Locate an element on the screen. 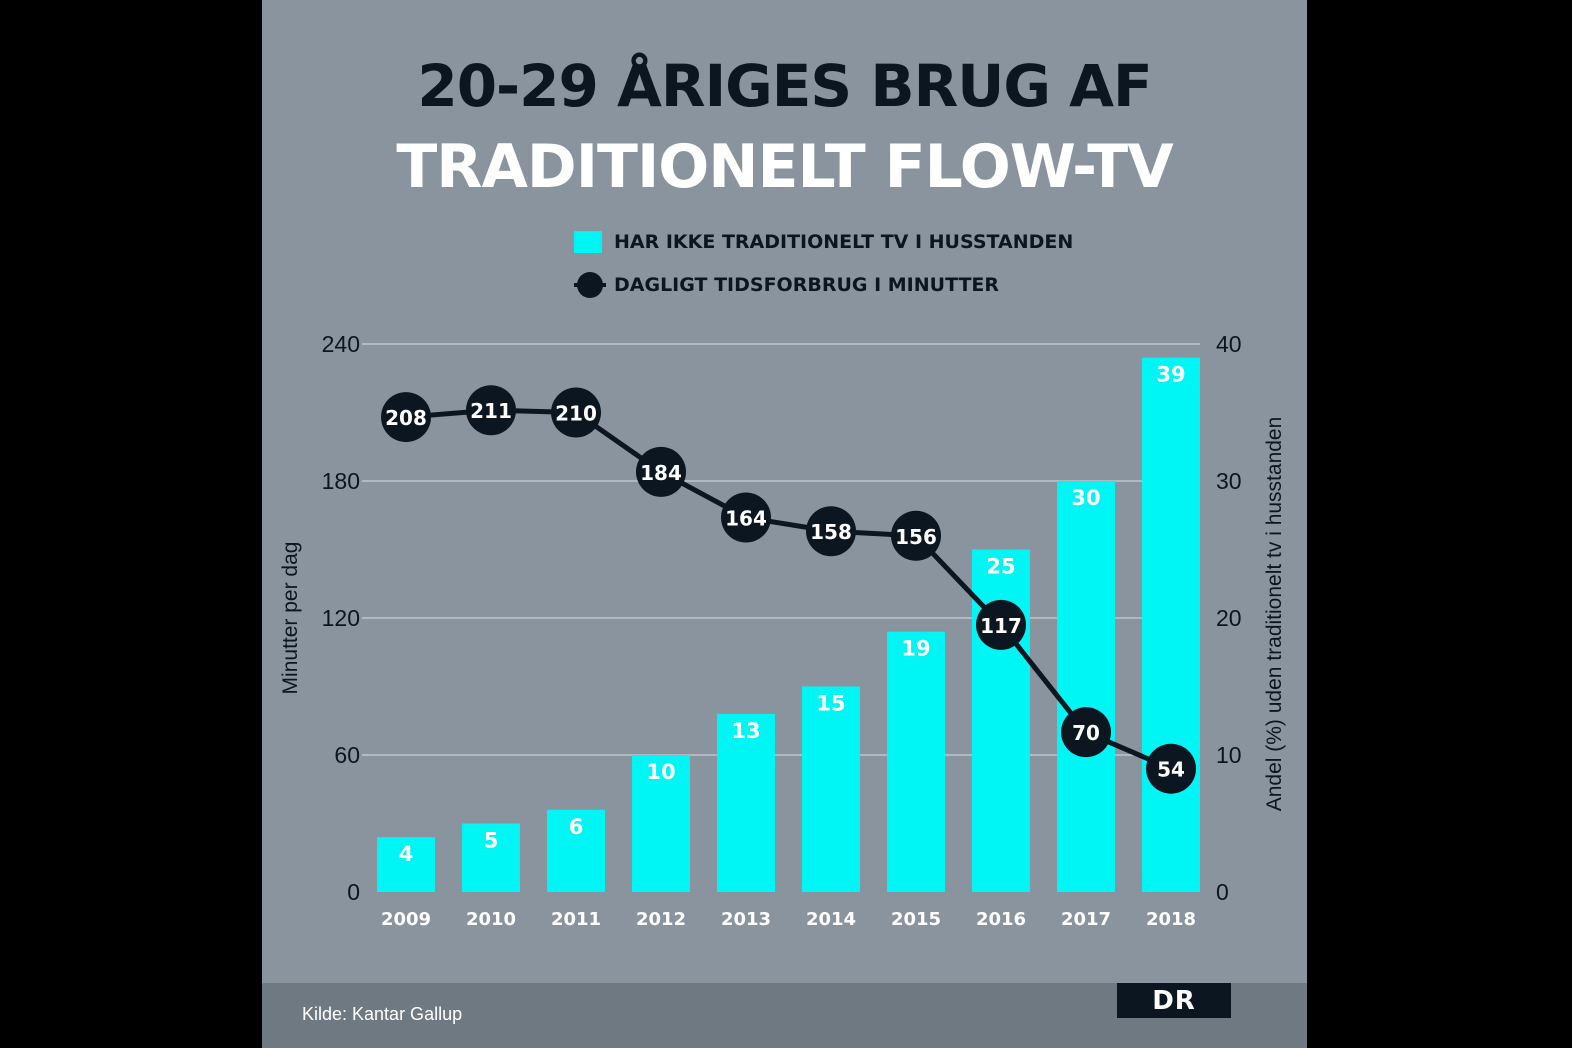 The width and height of the screenshot is (1572, 1048). line-data-label: 70 is located at coordinates (1086, 733).